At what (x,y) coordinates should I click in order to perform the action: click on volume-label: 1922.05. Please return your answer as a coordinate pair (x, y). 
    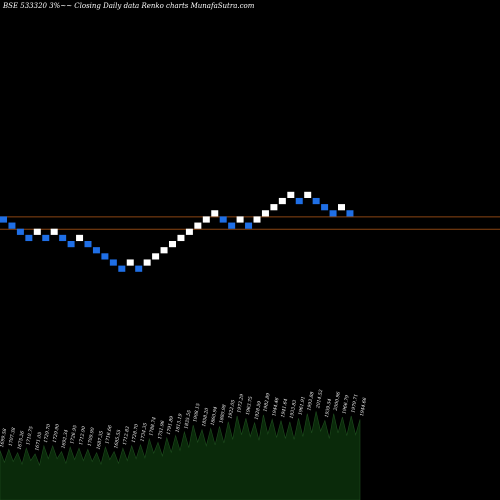
    Looking at the image, I should click on (231, 409).